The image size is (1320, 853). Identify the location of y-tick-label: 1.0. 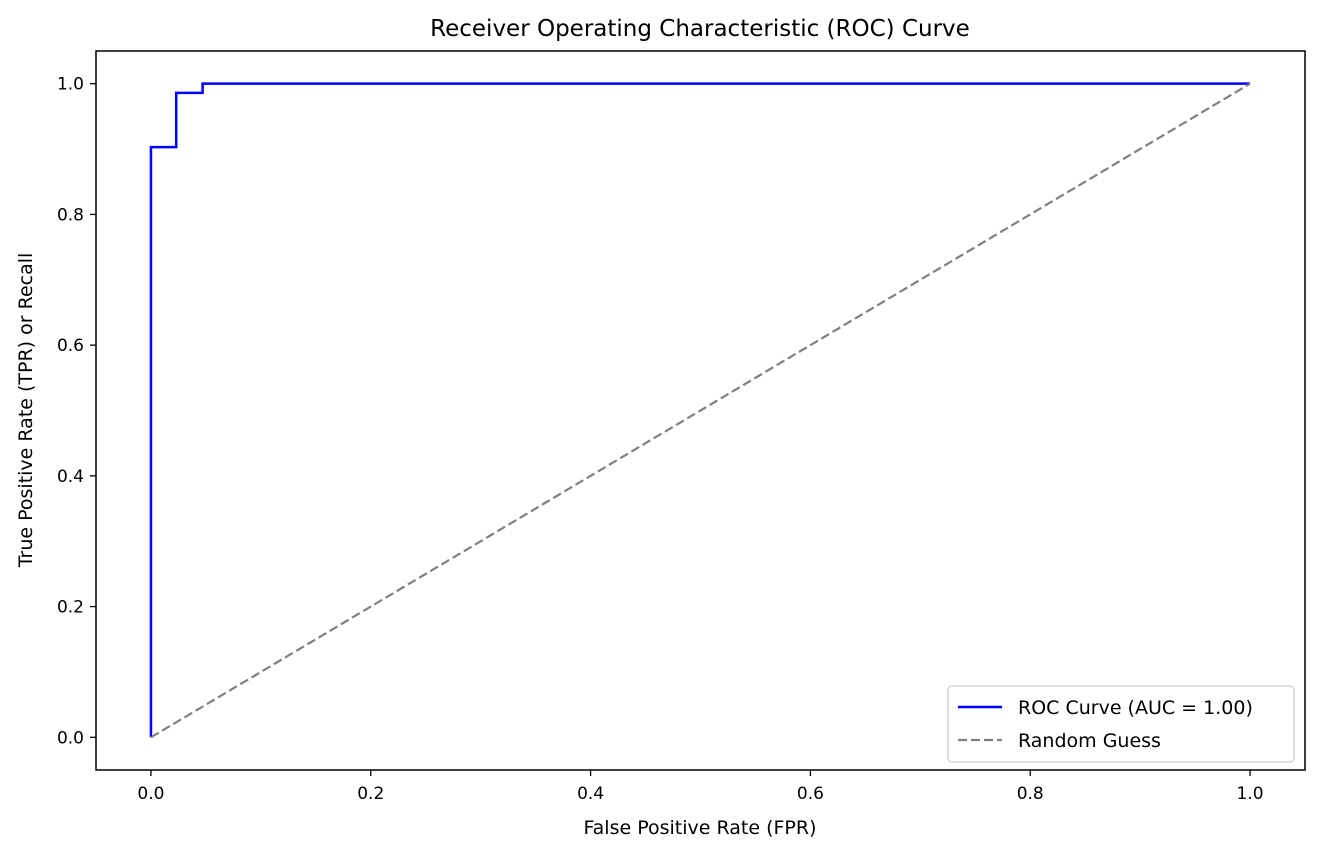
(70, 85).